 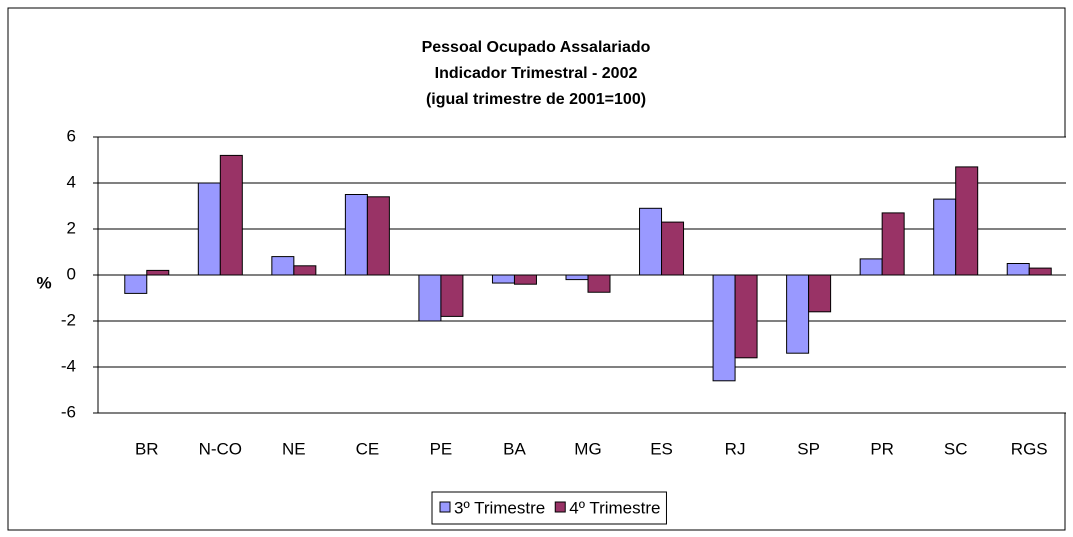 I want to click on x-tick-label: ES, so click(x=661, y=448).